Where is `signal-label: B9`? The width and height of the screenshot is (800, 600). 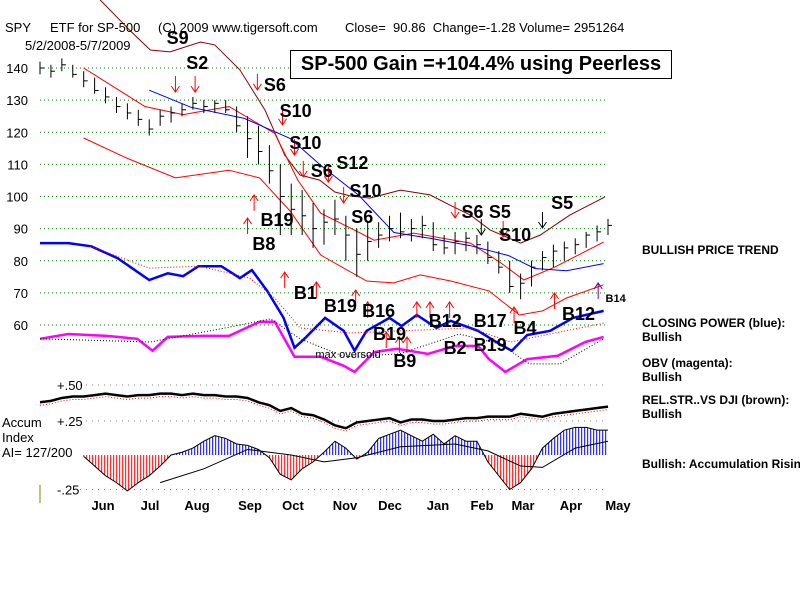
signal-label: B9 is located at coordinates (404, 361).